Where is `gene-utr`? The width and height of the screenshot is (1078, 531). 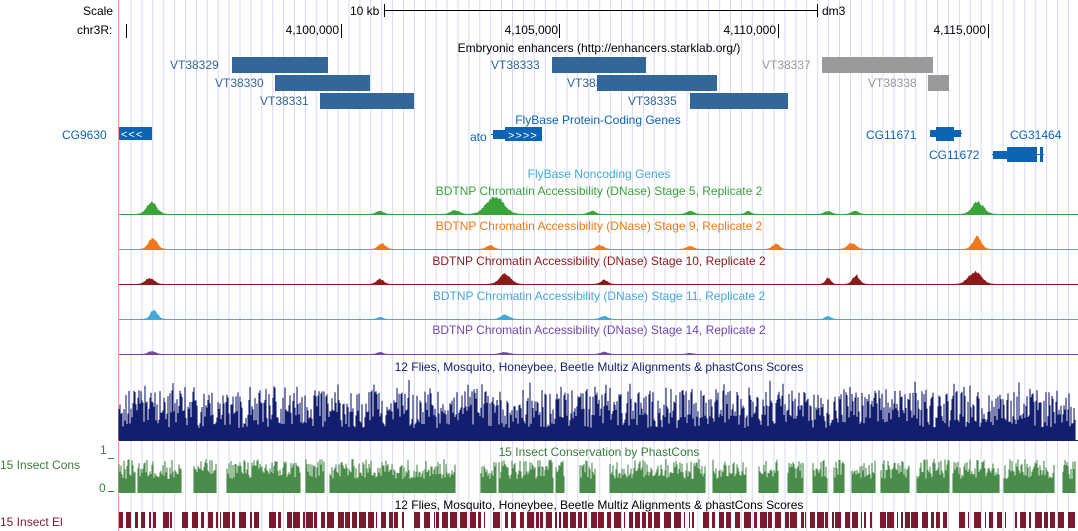
gene-utr is located at coordinates (933, 133).